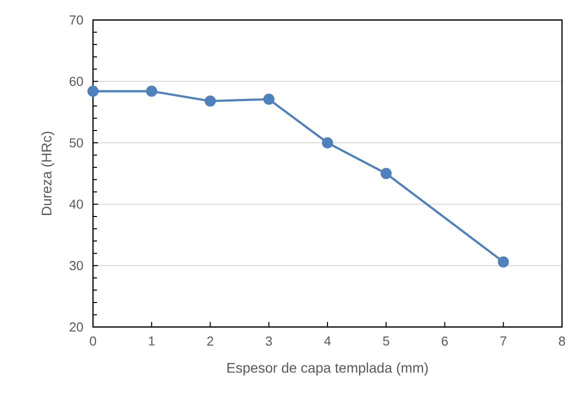 The height and width of the screenshot is (412, 569). What do you see at coordinates (503, 341) in the screenshot?
I see `x-tick-label: 7` at bounding box center [503, 341].